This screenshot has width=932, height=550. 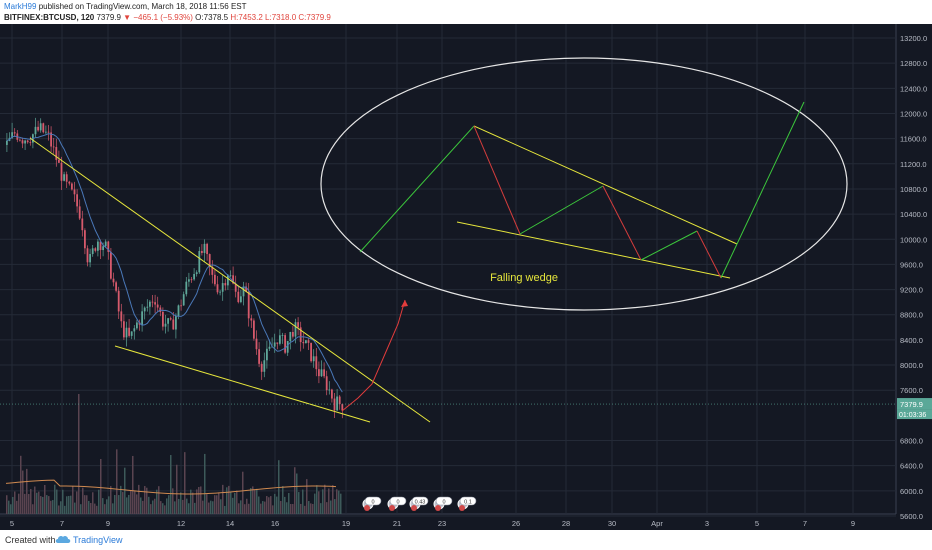 I want to click on change-text: −465.1 (−5.93%), so click(x=163, y=17).